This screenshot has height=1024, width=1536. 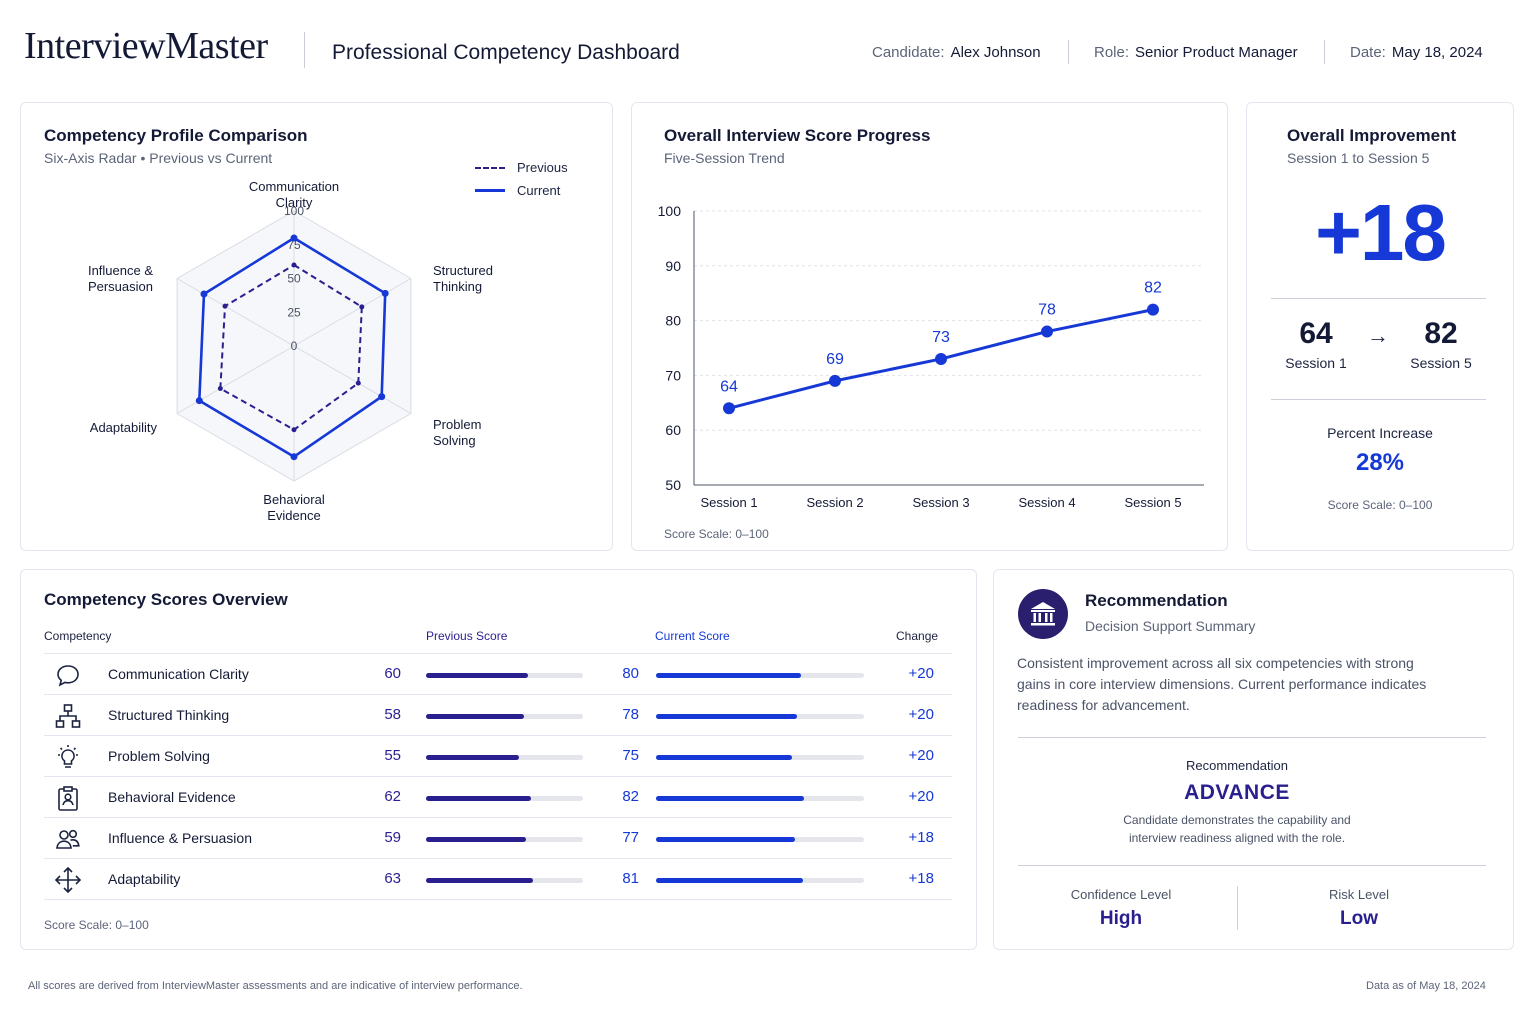 What do you see at coordinates (68, 716) in the screenshot?
I see `hierarchy-icon` at bounding box center [68, 716].